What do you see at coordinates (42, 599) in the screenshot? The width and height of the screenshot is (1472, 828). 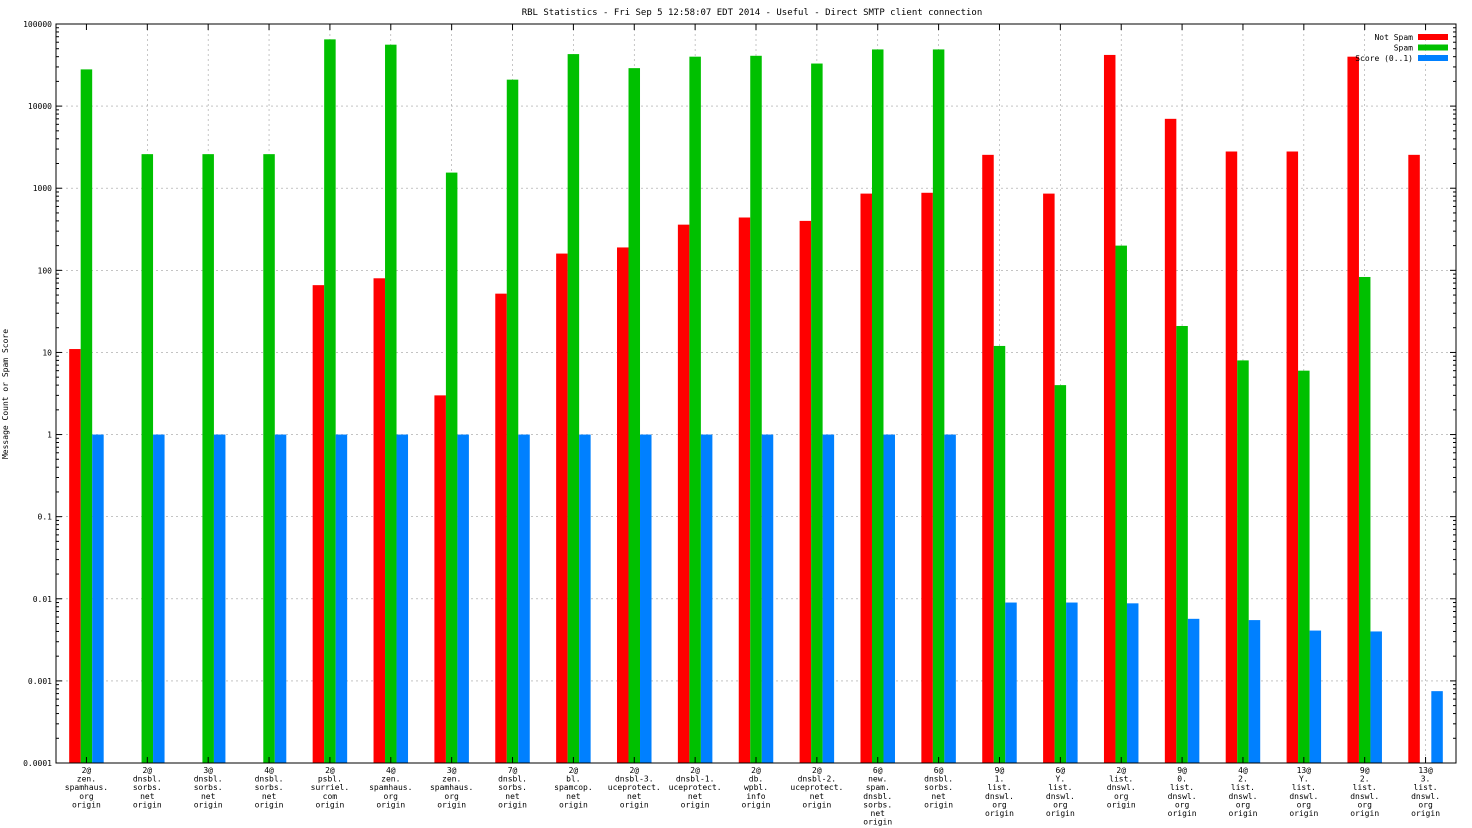 I see `y-tick-label: 0.01` at bounding box center [42, 599].